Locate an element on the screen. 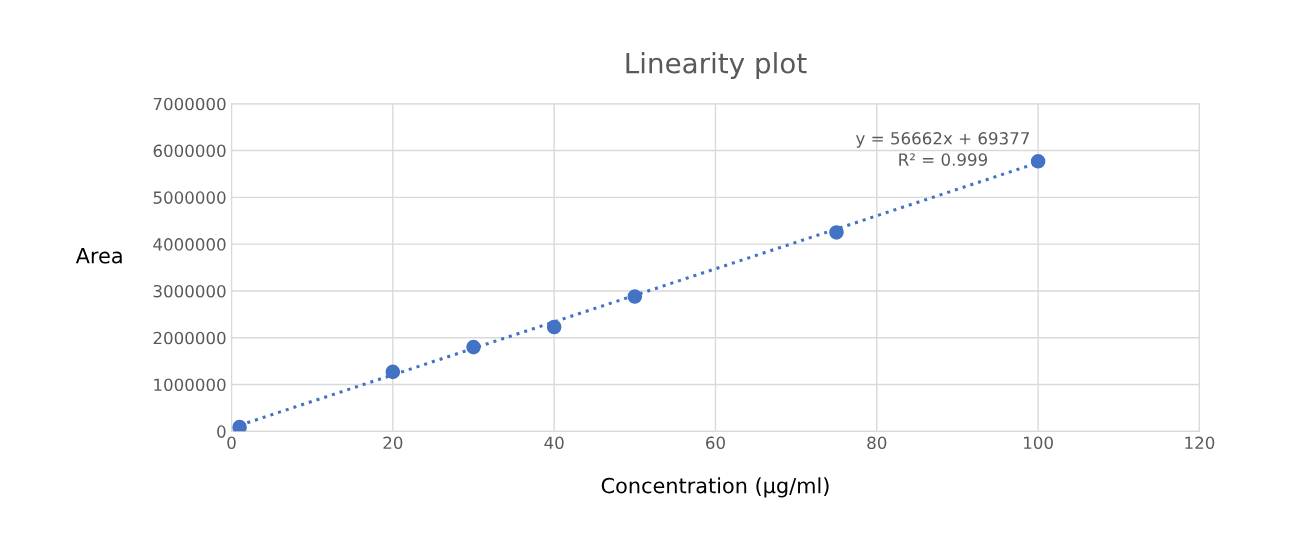 The width and height of the screenshot is (1308, 546). y-tick-label: 3000000 is located at coordinates (189, 291).